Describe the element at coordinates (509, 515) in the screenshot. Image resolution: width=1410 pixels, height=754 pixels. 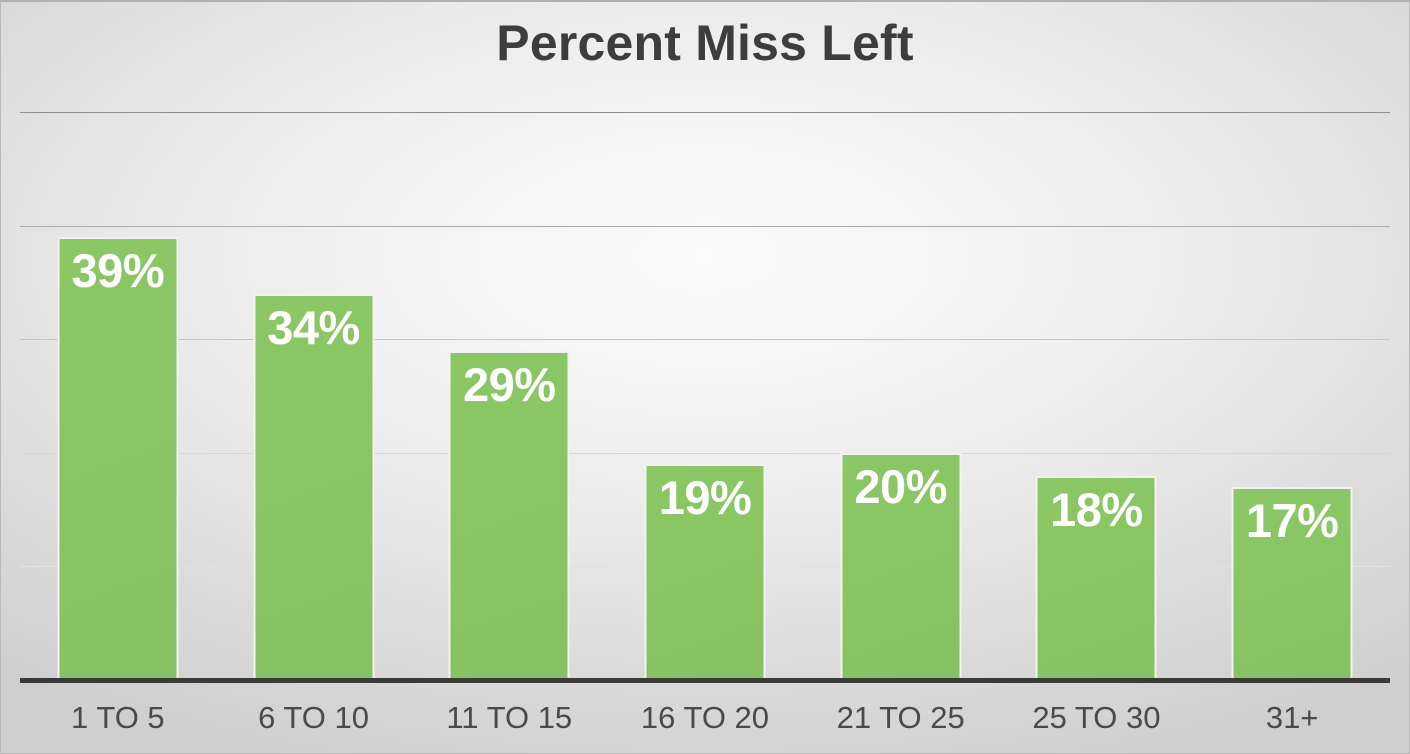
I see `bar: 29%` at that location.